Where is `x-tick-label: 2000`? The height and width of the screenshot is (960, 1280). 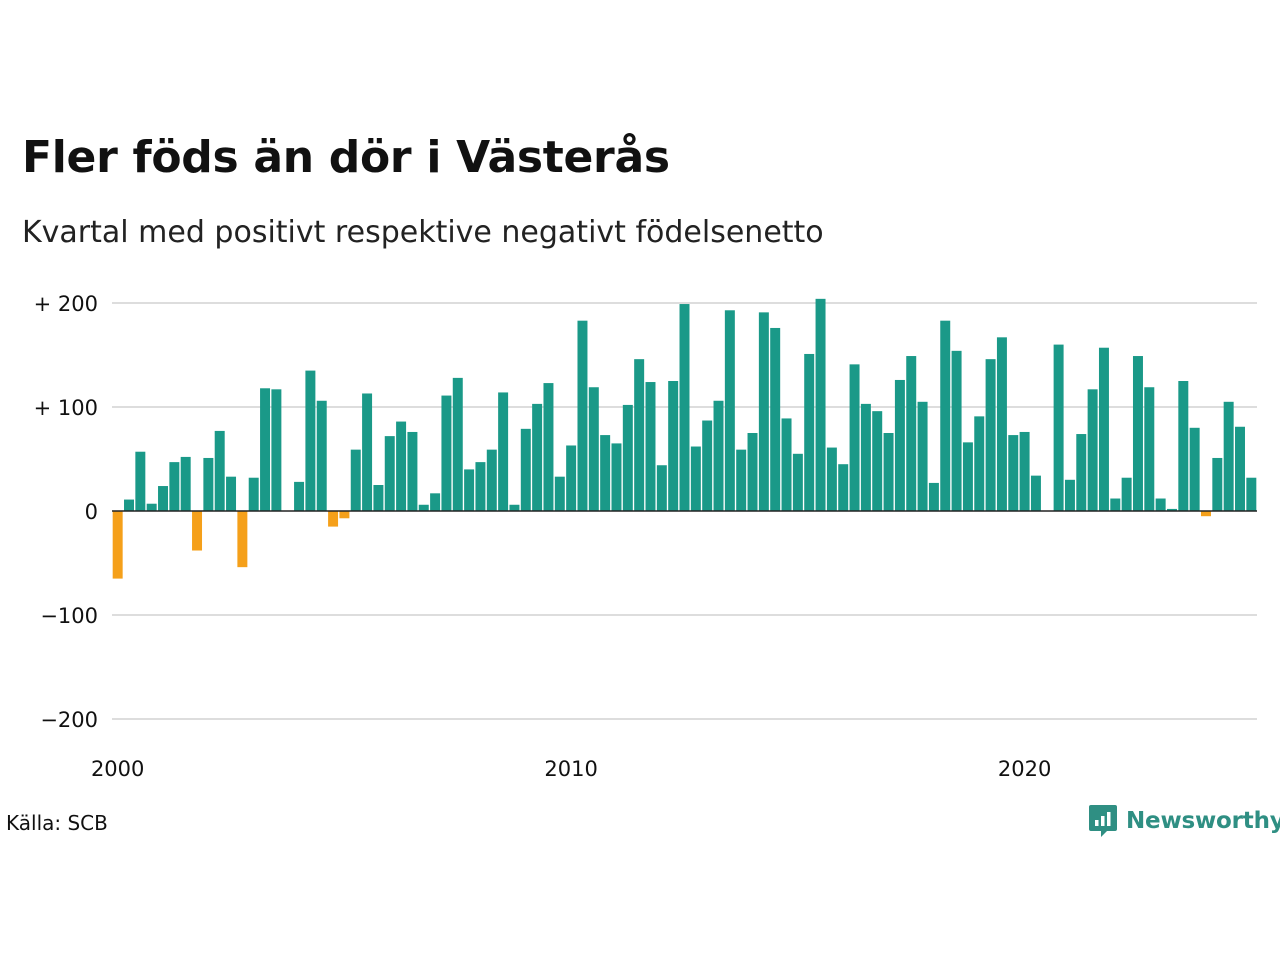
x-tick-label: 2000 is located at coordinates (117, 769).